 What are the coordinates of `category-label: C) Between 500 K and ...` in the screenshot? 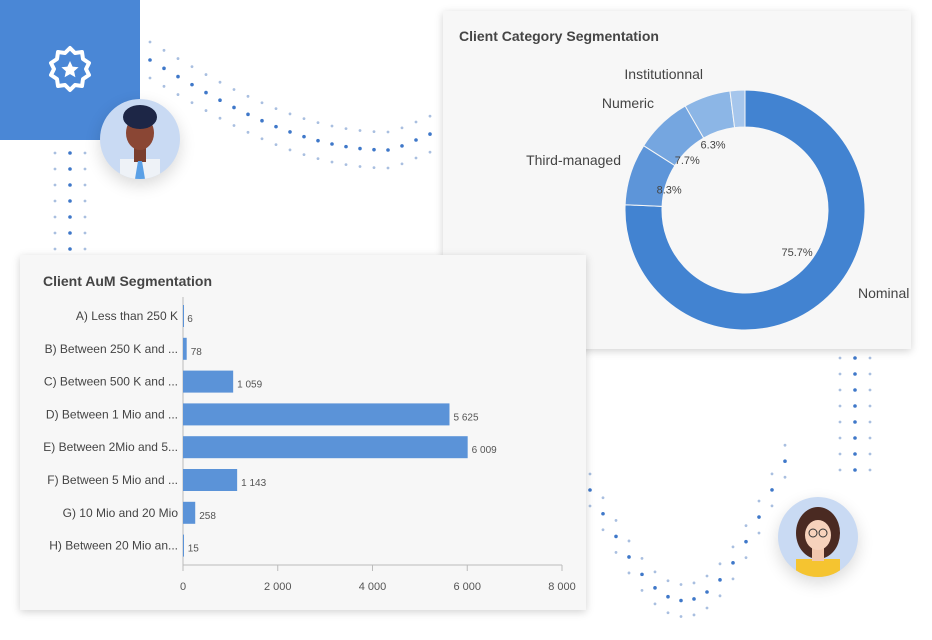 It's located at (111, 382).